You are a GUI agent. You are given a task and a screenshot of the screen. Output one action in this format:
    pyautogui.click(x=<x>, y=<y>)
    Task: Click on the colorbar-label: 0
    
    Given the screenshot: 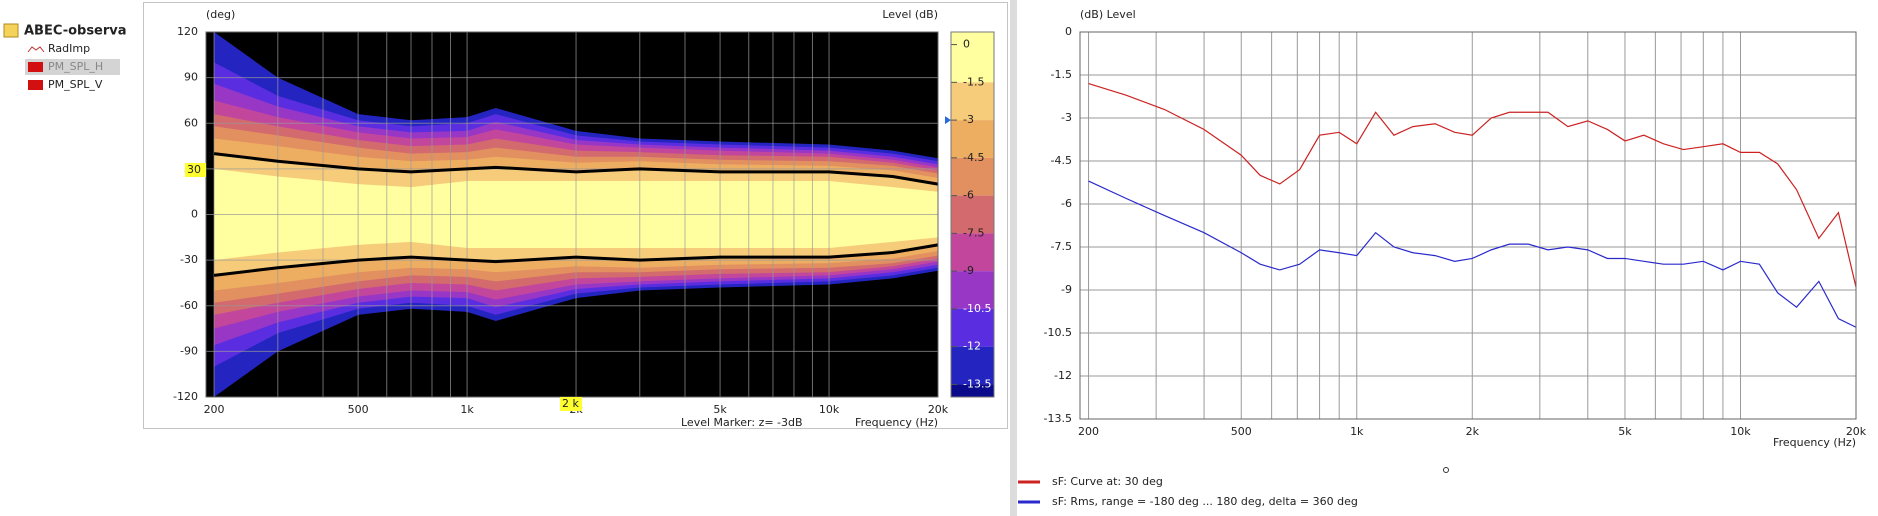 What is the action you would take?
    pyautogui.click(x=966, y=44)
    